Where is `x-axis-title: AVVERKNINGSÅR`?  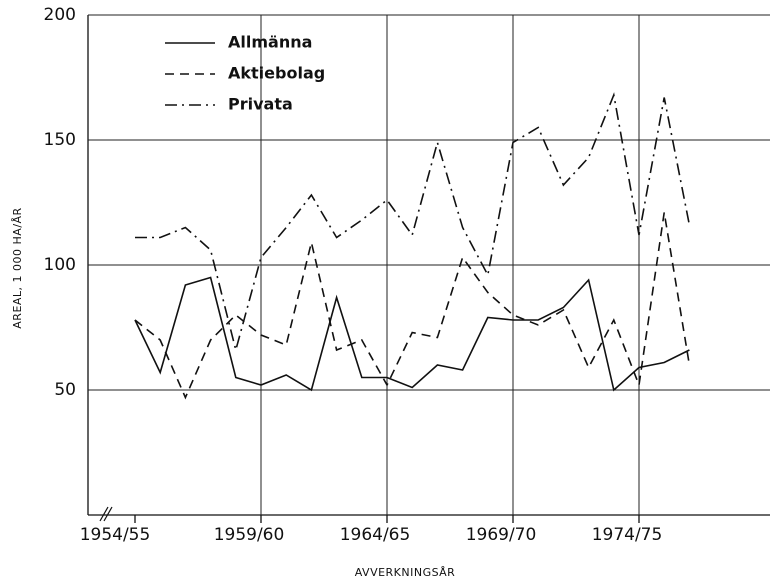 x-axis-title: AVVERKNINGSÅR is located at coordinates (405, 572).